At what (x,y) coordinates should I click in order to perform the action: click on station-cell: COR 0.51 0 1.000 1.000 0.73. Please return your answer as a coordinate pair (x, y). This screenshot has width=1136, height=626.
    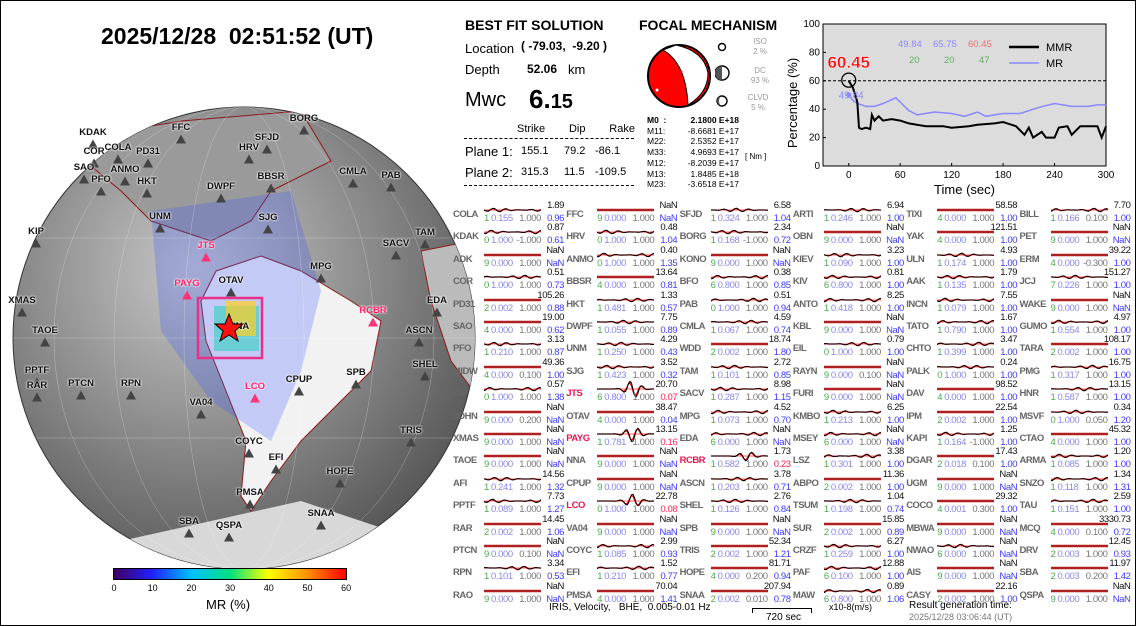
    Looking at the image, I should click on (509, 279).